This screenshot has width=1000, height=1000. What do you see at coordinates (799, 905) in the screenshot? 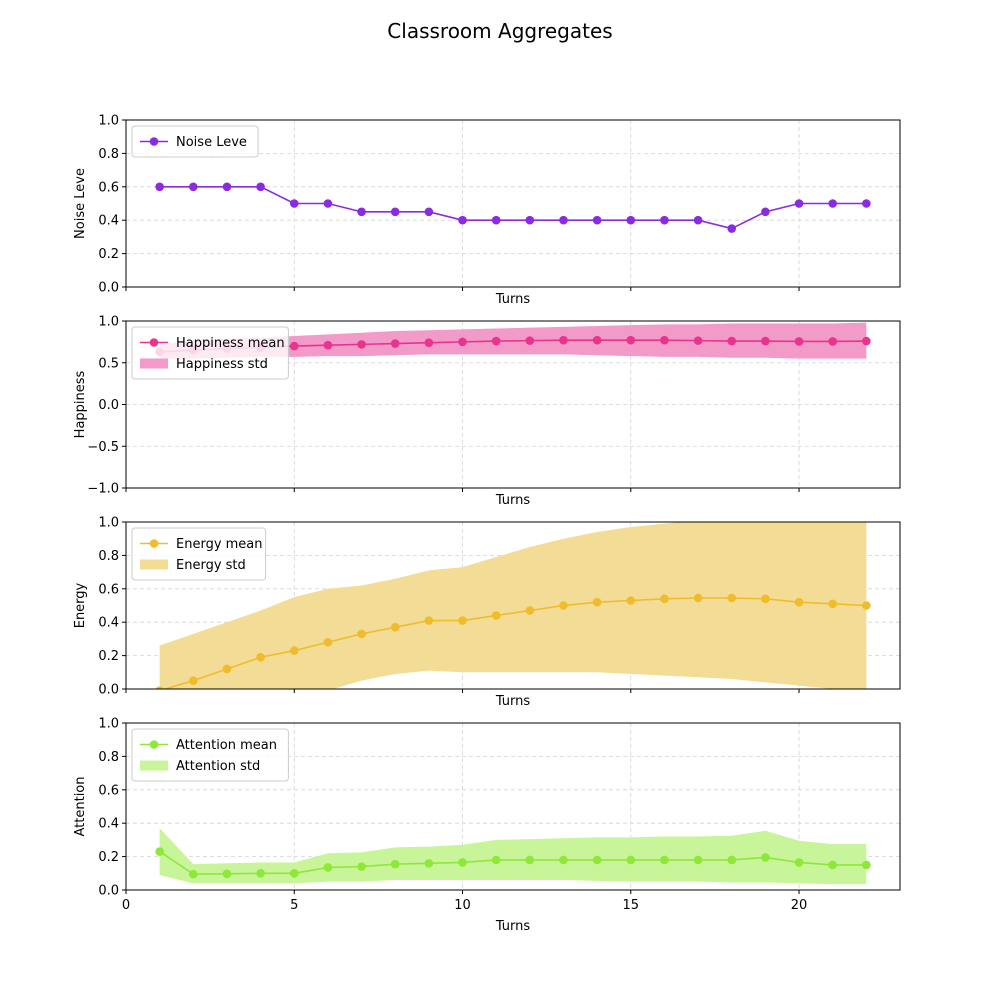
I see `x-tick-label: 20` at bounding box center [799, 905].